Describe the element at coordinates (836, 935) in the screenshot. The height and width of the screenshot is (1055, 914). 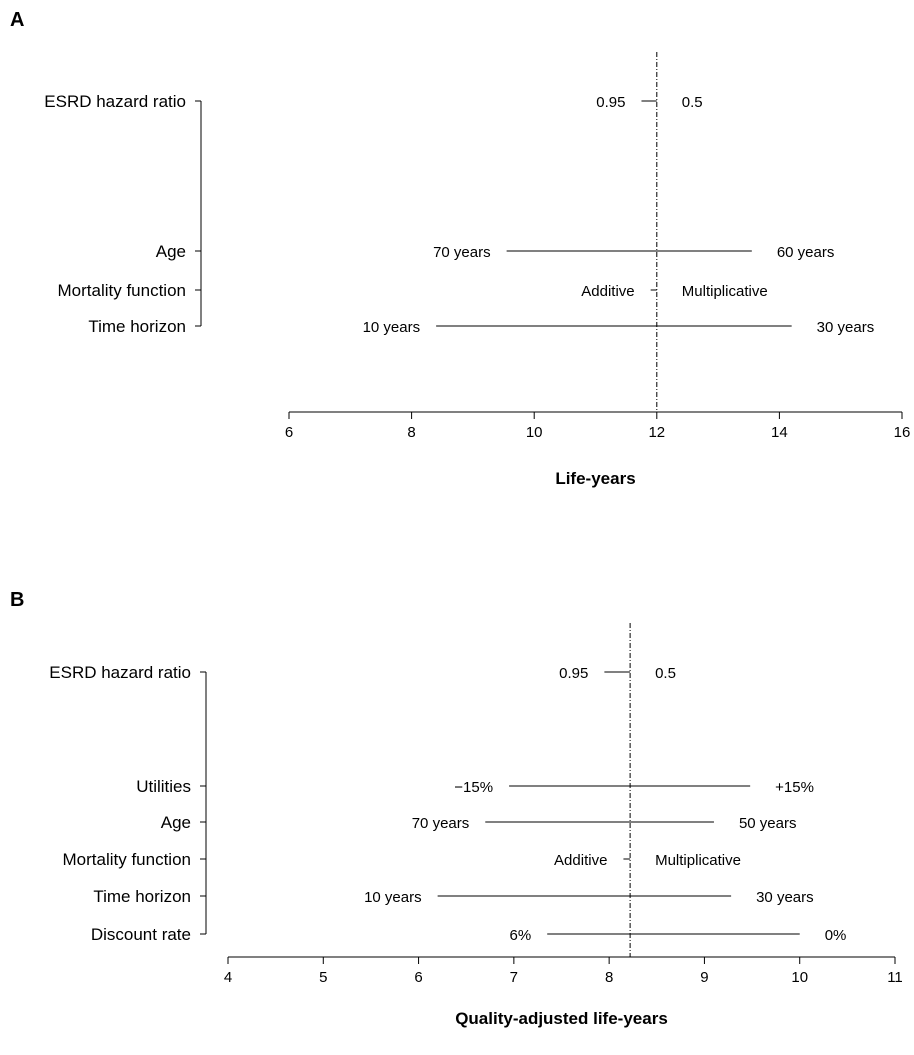
I see `bar-high-label: 0%` at that location.